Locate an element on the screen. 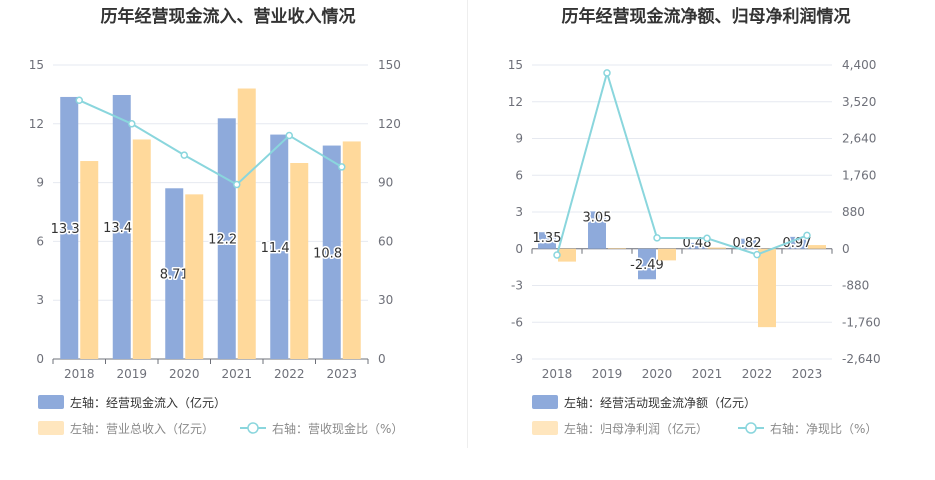 The image size is (935, 480). bar-data-label: 8.71 is located at coordinates (174, 275).